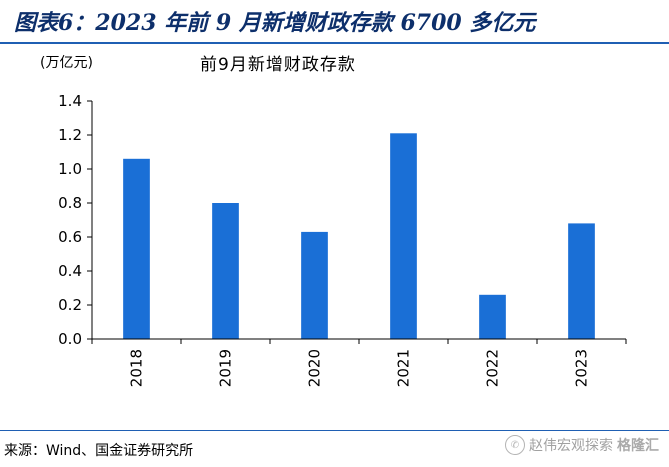 The width and height of the screenshot is (669, 467). Describe the element at coordinates (70, 203) in the screenshot. I see `y-tick-label: 0.8` at that location.